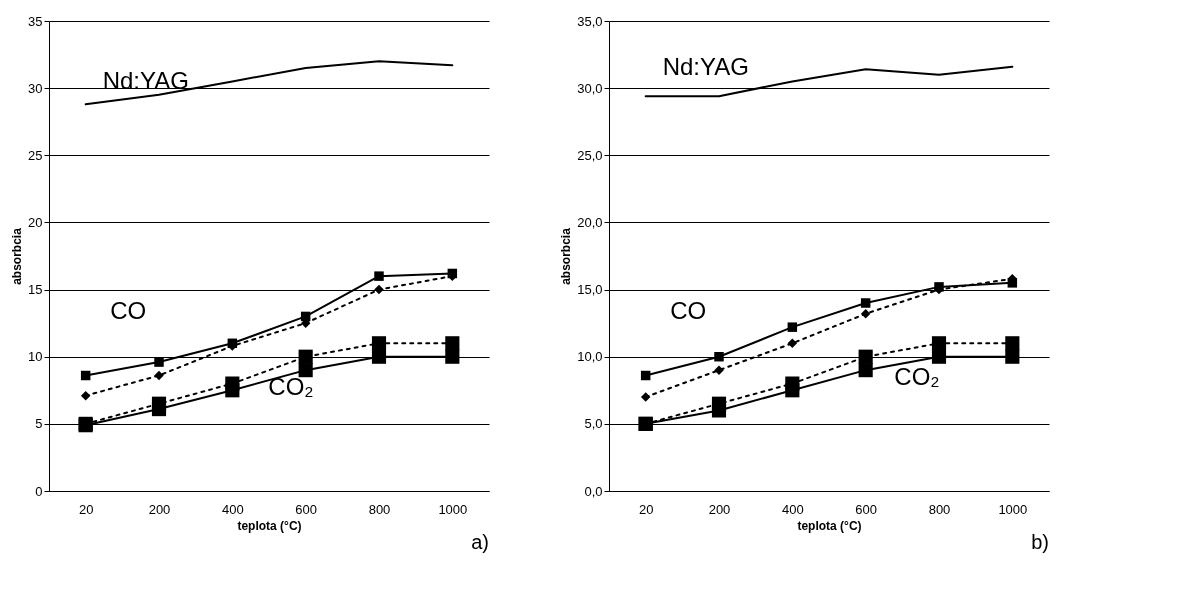 The width and height of the screenshot is (1180, 614). Describe the element at coordinates (590, 88) in the screenshot. I see `y-tick-label: 30,0` at that location.